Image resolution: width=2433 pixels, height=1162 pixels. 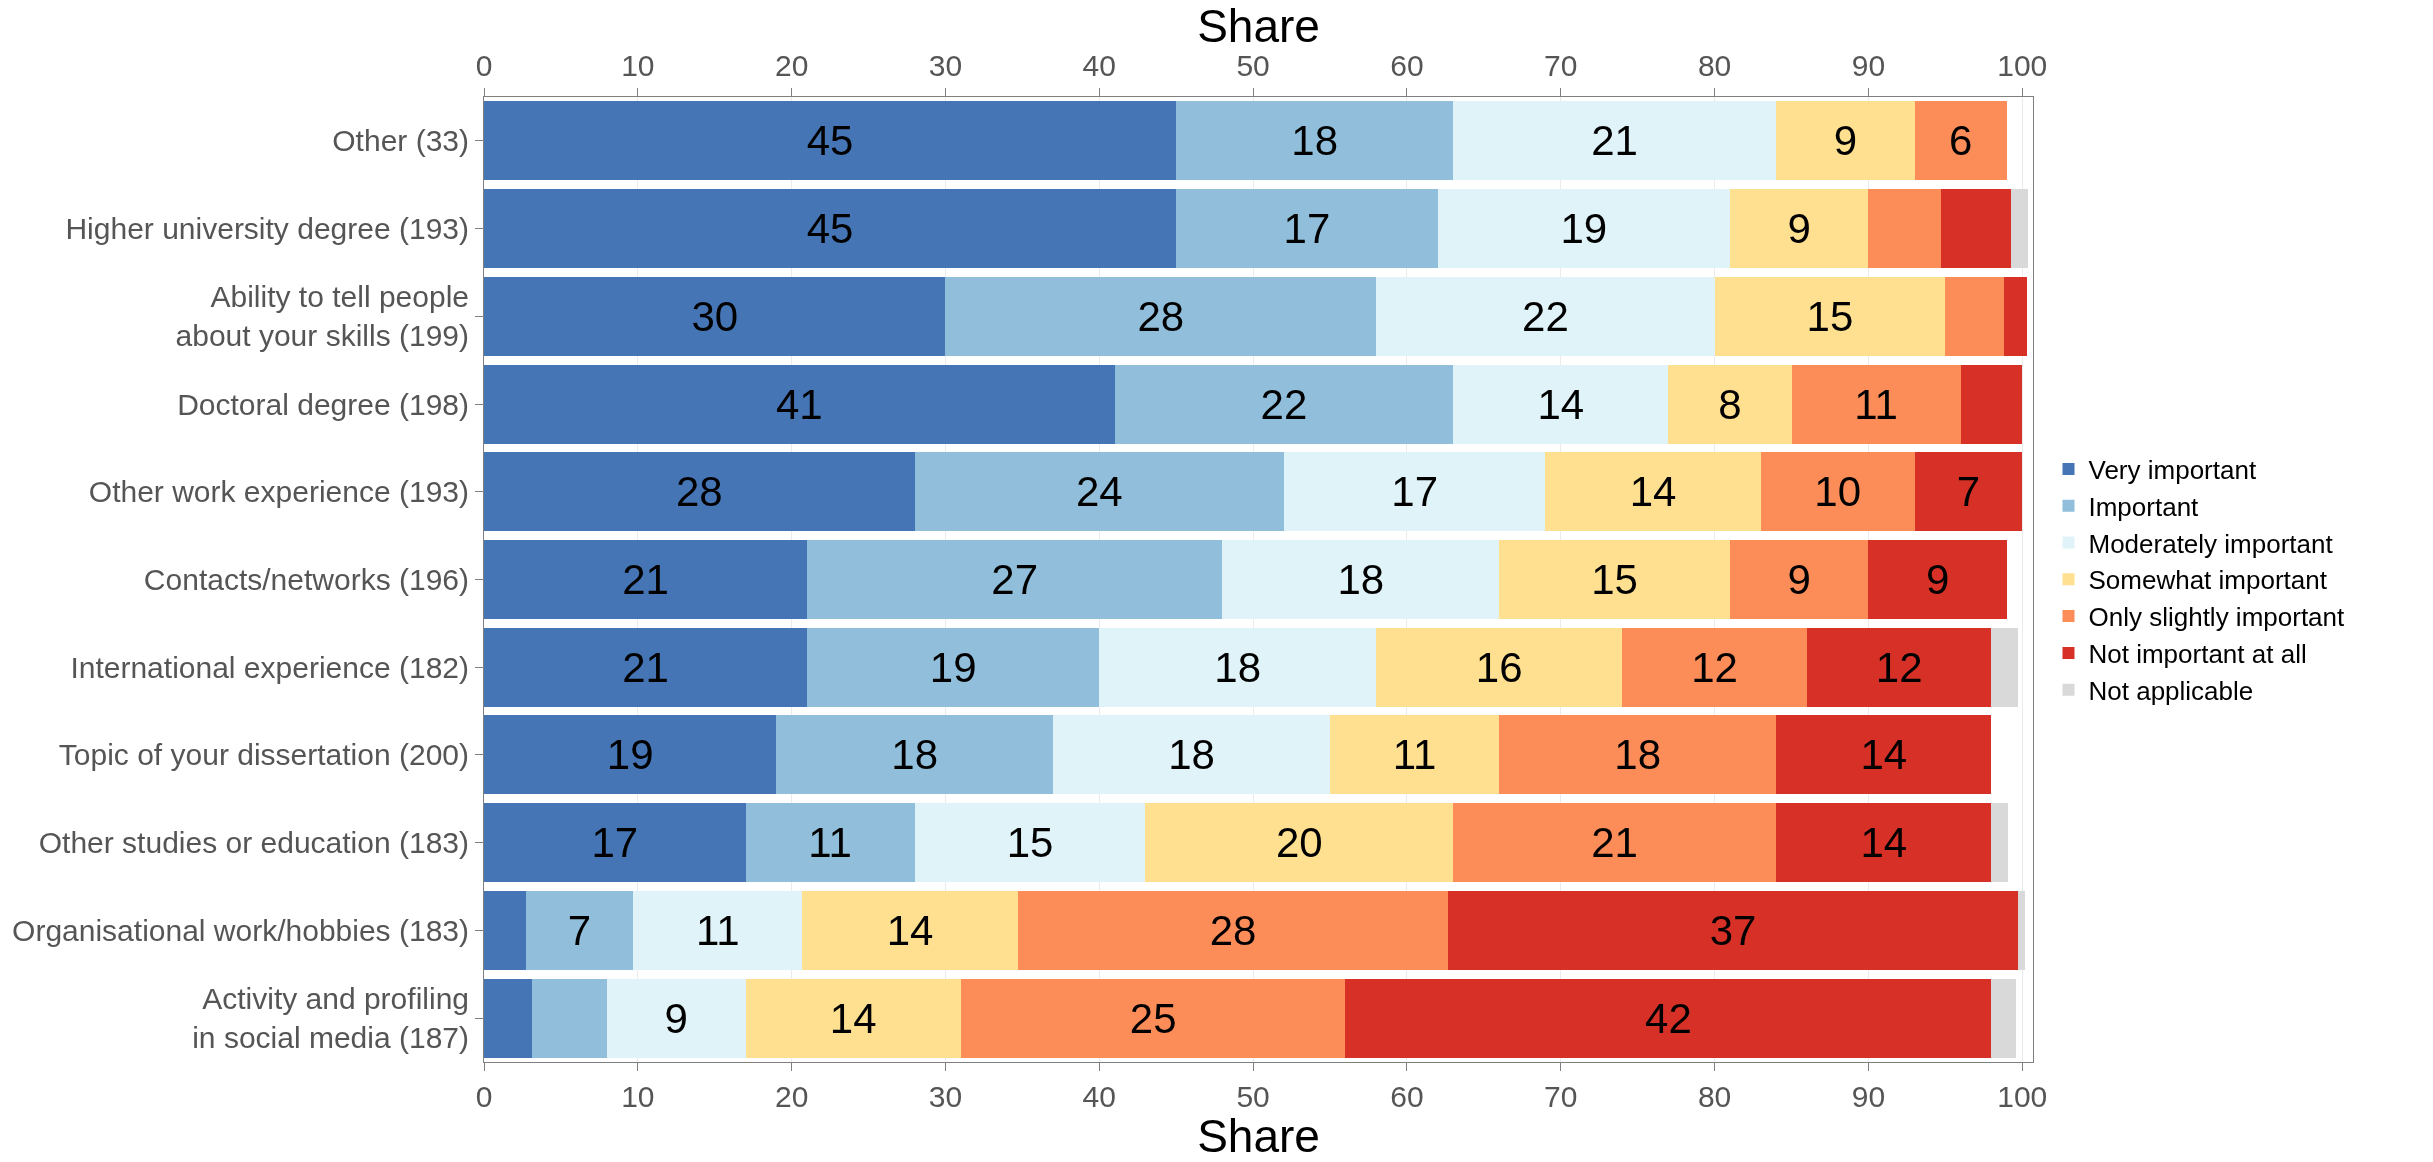 I want to click on data-label: 30, so click(x=715, y=316).